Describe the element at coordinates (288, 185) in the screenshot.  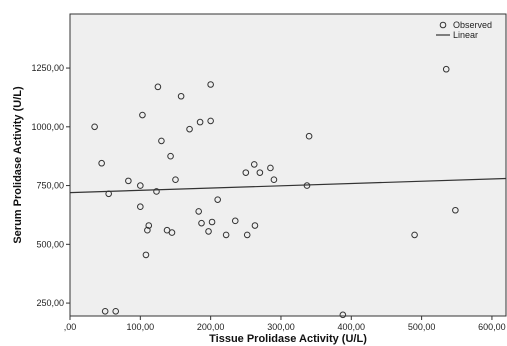
I see `linear-fit-line` at that location.